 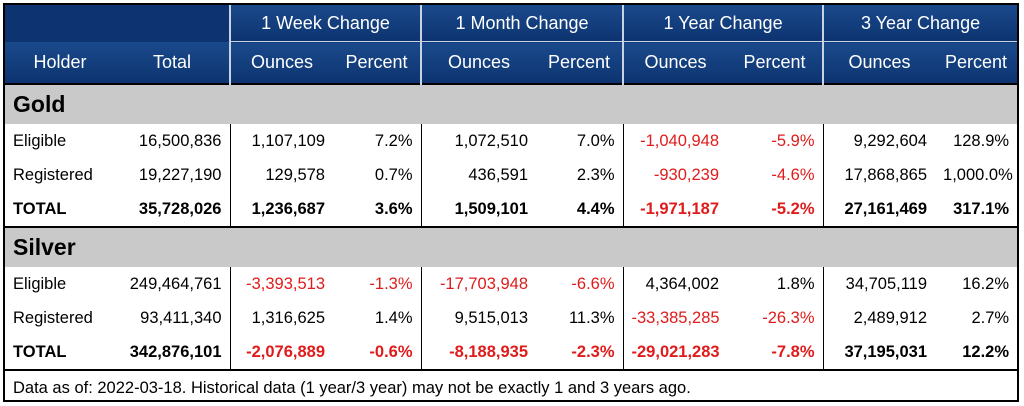 I want to click on header-percent-1-year: Percent, so click(x=775, y=62).